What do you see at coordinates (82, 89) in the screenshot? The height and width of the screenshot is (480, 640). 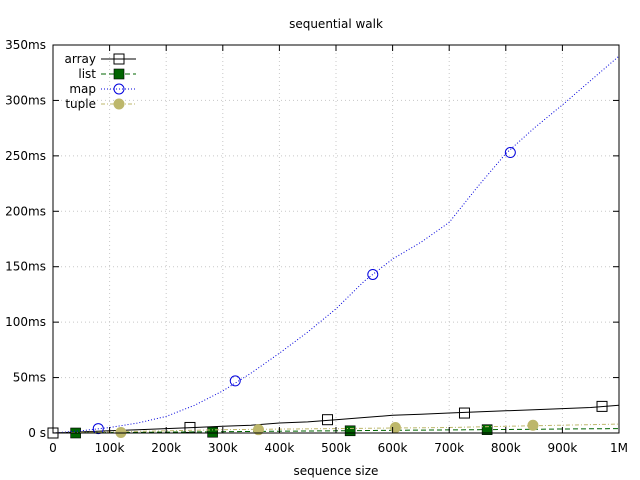 I see `legend-label-map: map` at bounding box center [82, 89].